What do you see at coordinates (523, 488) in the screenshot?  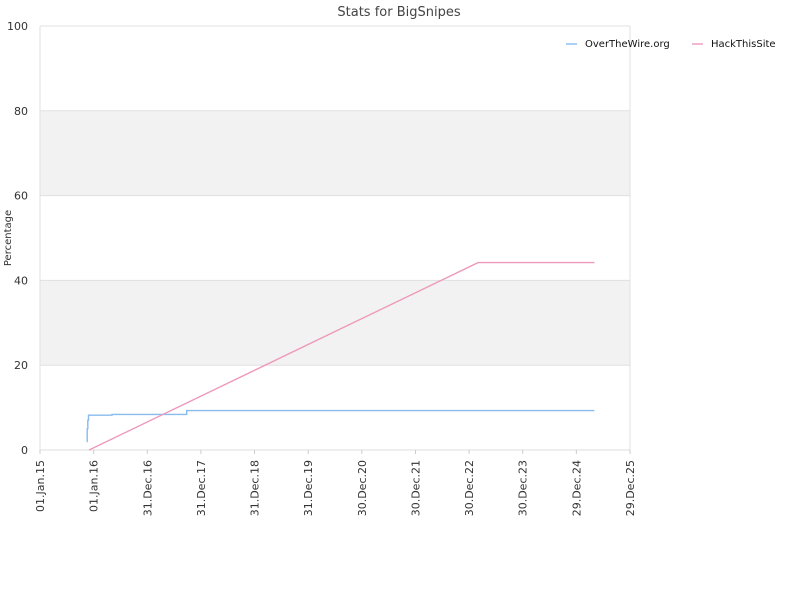 I see `x-tick-label: 30.Dec.23` at bounding box center [523, 488].